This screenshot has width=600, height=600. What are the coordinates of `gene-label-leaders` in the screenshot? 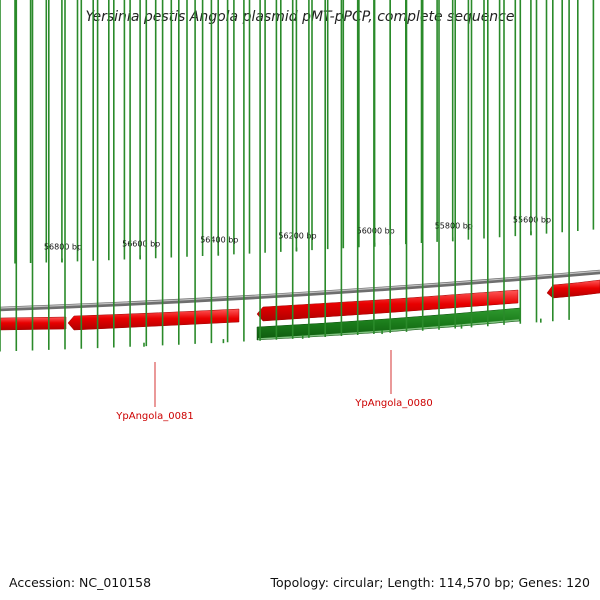 It's located at (273, 378).